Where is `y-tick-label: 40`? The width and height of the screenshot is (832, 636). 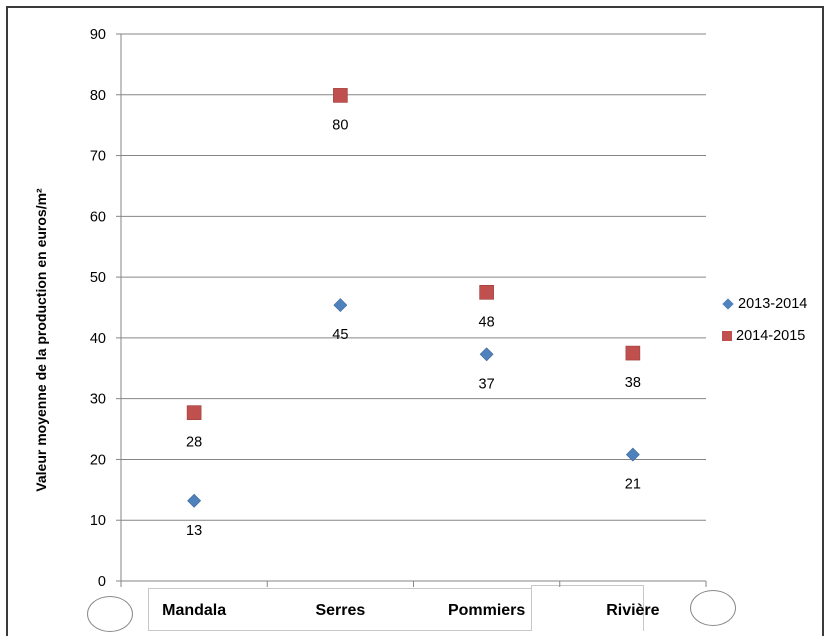 y-tick-label: 40 is located at coordinates (98, 339).